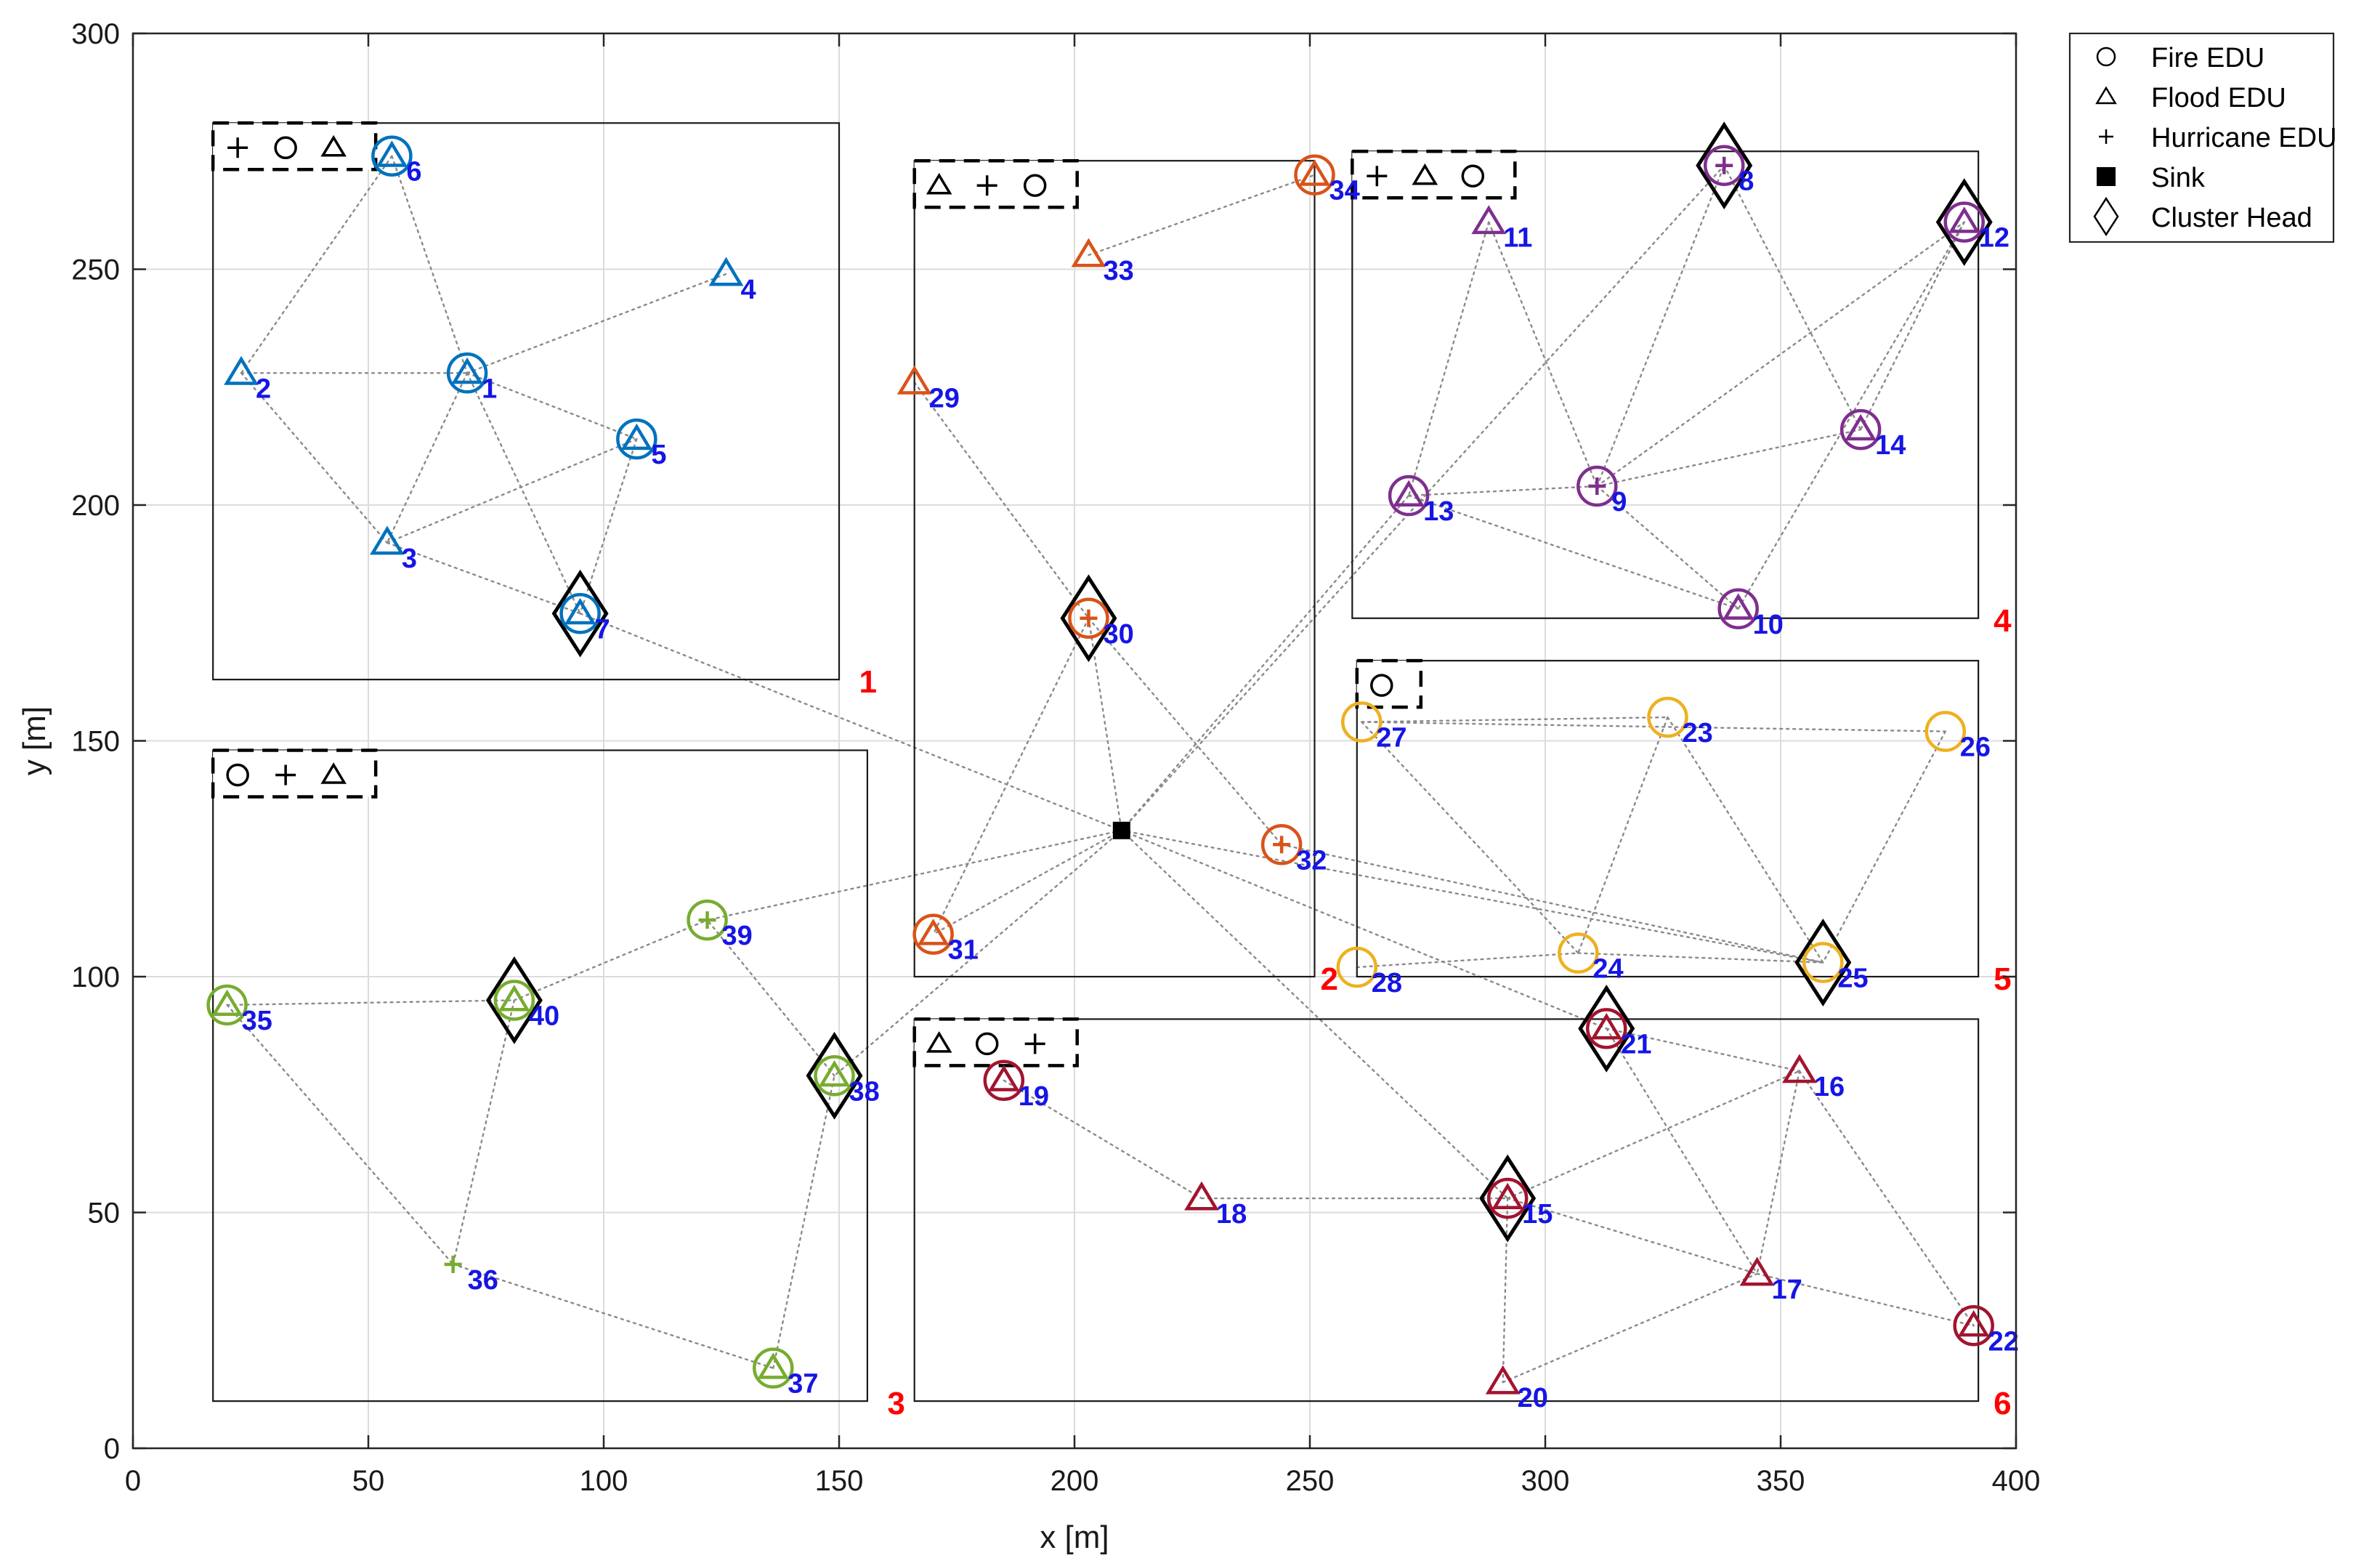 Image resolution: width=2380 pixels, height=1566 pixels. I want to click on legend-square-icon, so click(2106, 176).